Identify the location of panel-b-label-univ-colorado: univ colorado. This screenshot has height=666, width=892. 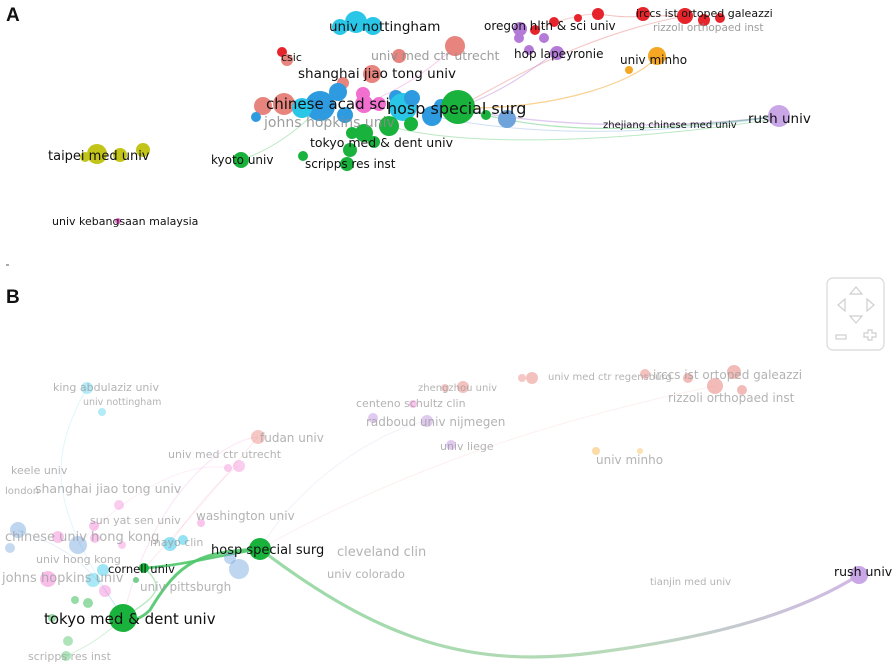
(366, 574).